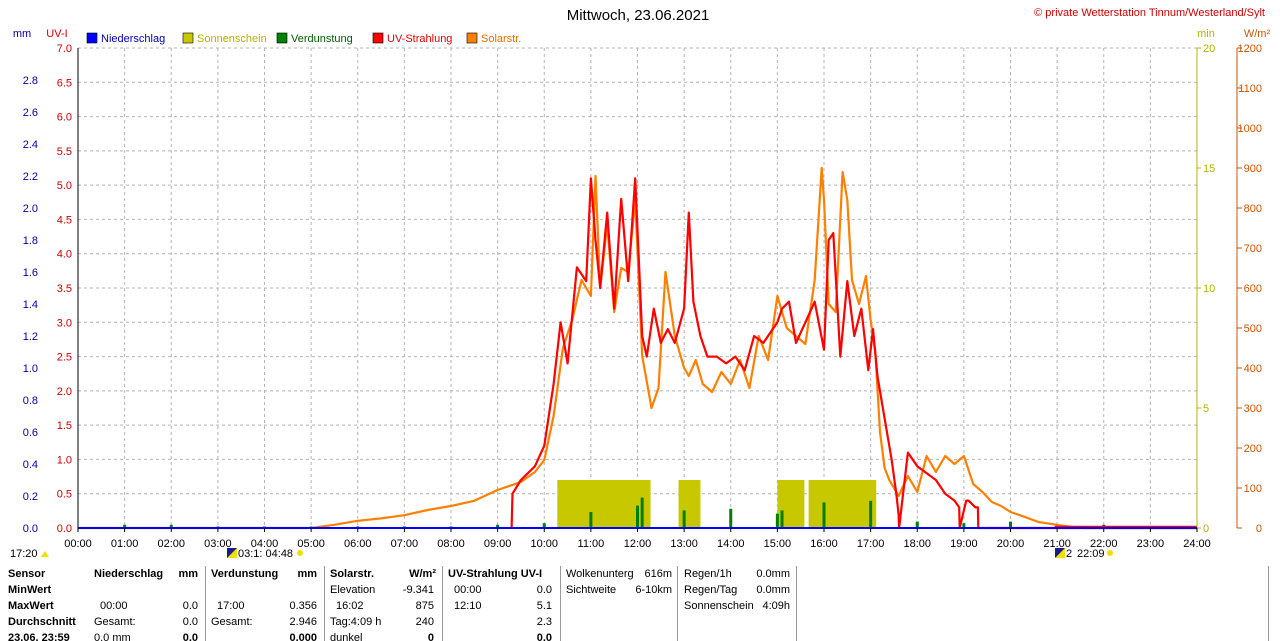  What do you see at coordinates (353, 590) in the screenshot?
I see `solar-elev-label: Elevation` at bounding box center [353, 590].